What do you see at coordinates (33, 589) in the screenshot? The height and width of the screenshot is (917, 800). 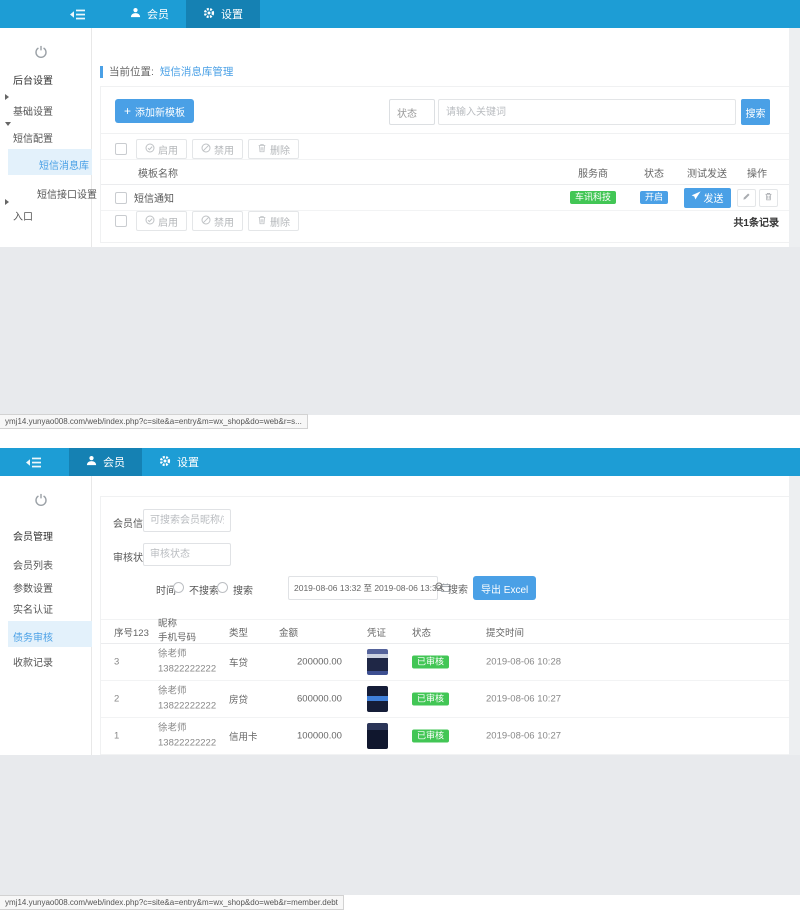 I see `sidebar-item-parameter-settings: 参数设置` at bounding box center [33, 589].